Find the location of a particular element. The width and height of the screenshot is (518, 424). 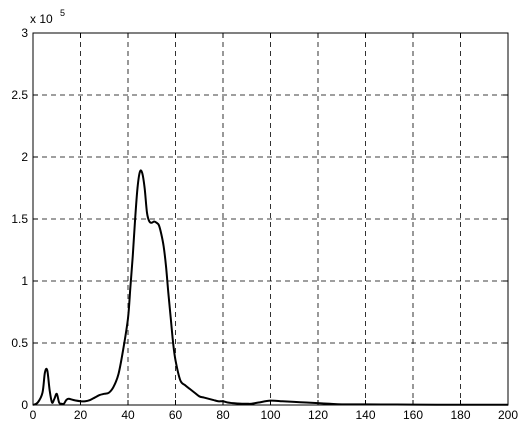

y-tick-label: 2 is located at coordinates (24, 157).